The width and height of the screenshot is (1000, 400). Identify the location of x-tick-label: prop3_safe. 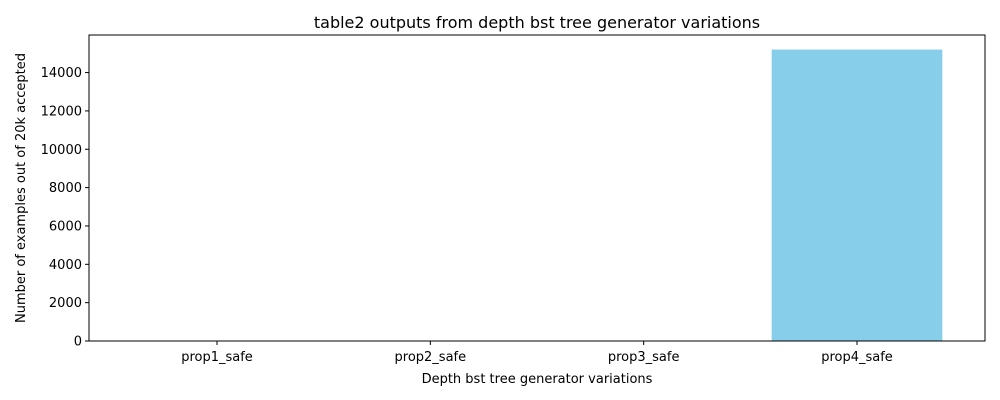
(644, 357).